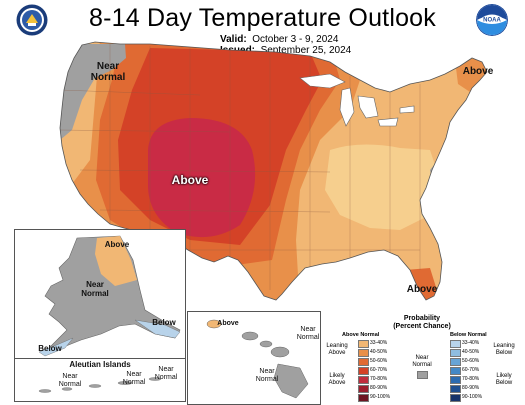 This screenshot has height=405, width=525. What do you see at coordinates (70, 380) in the screenshot?
I see `aleutian-near-normal-1: Near Normal` at bounding box center [70, 380].